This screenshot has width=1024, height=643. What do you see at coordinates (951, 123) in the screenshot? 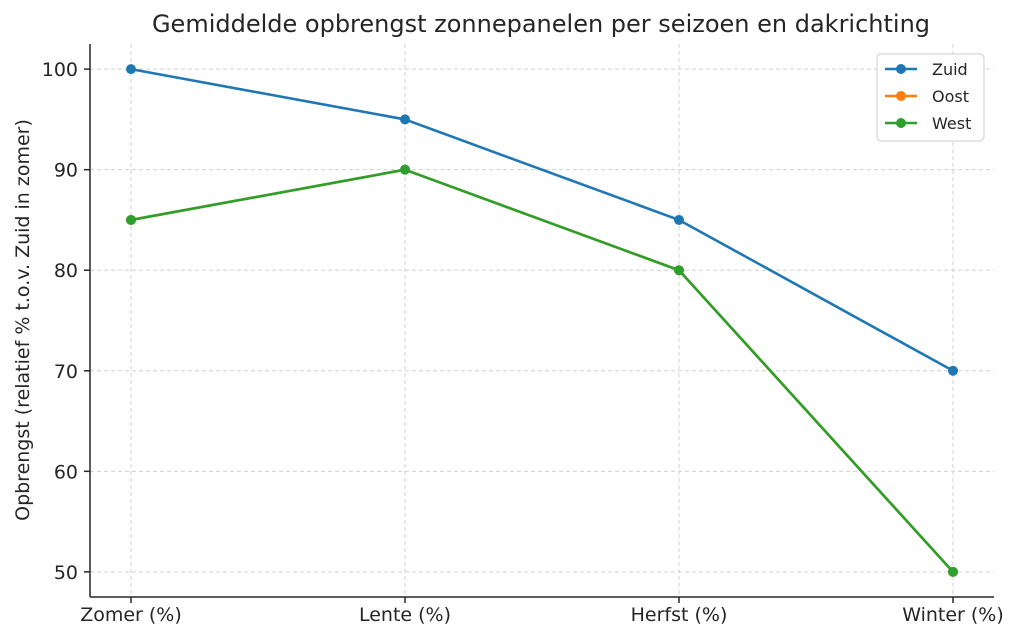
I see `legend-label: West` at bounding box center [951, 123].